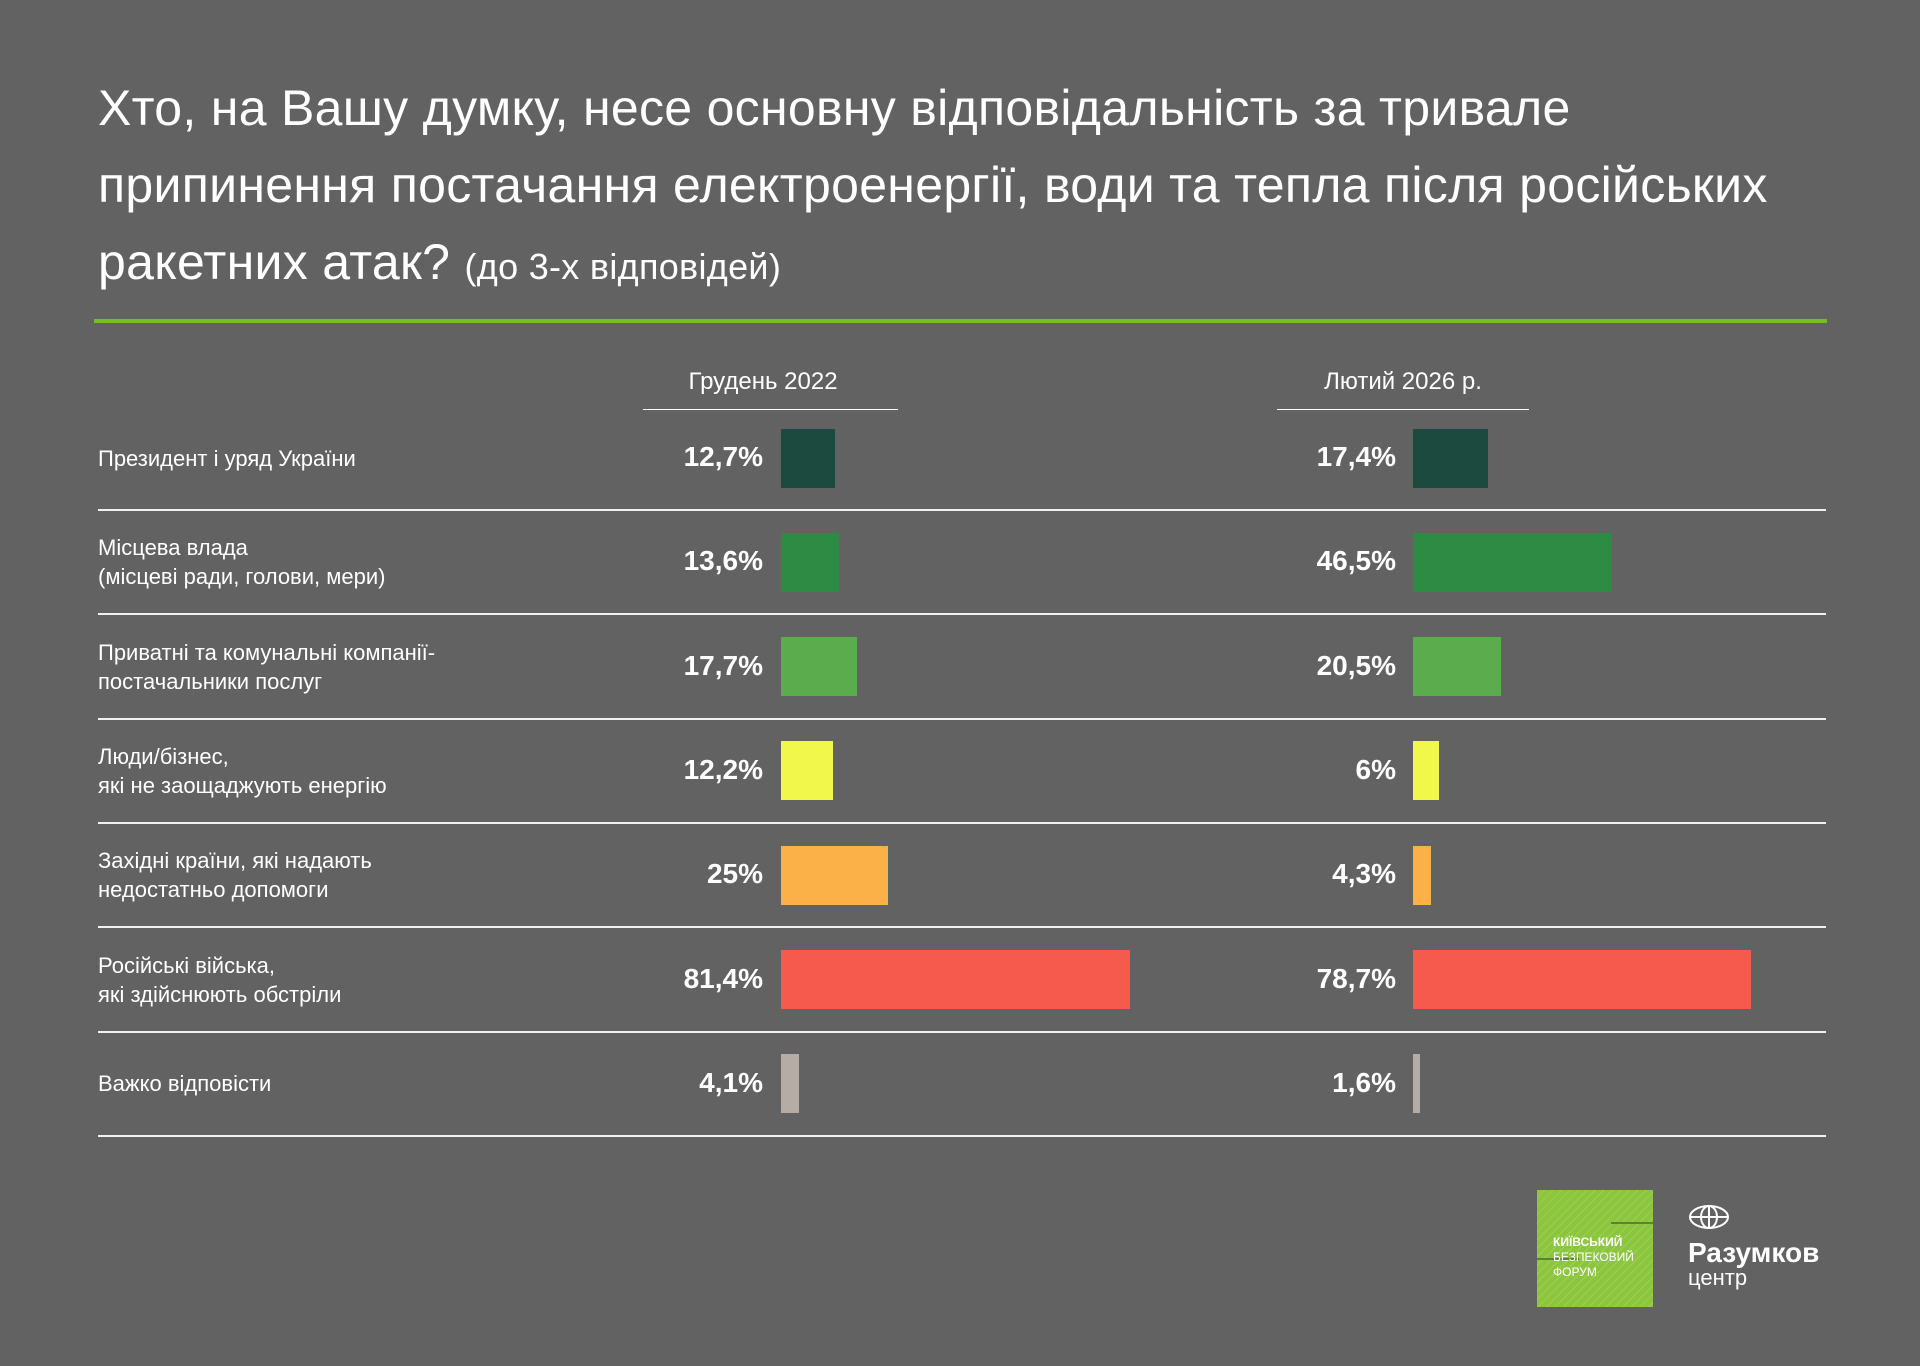  What do you see at coordinates (1364, 874) in the screenshot?
I see `value-label: 4,3%` at bounding box center [1364, 874].